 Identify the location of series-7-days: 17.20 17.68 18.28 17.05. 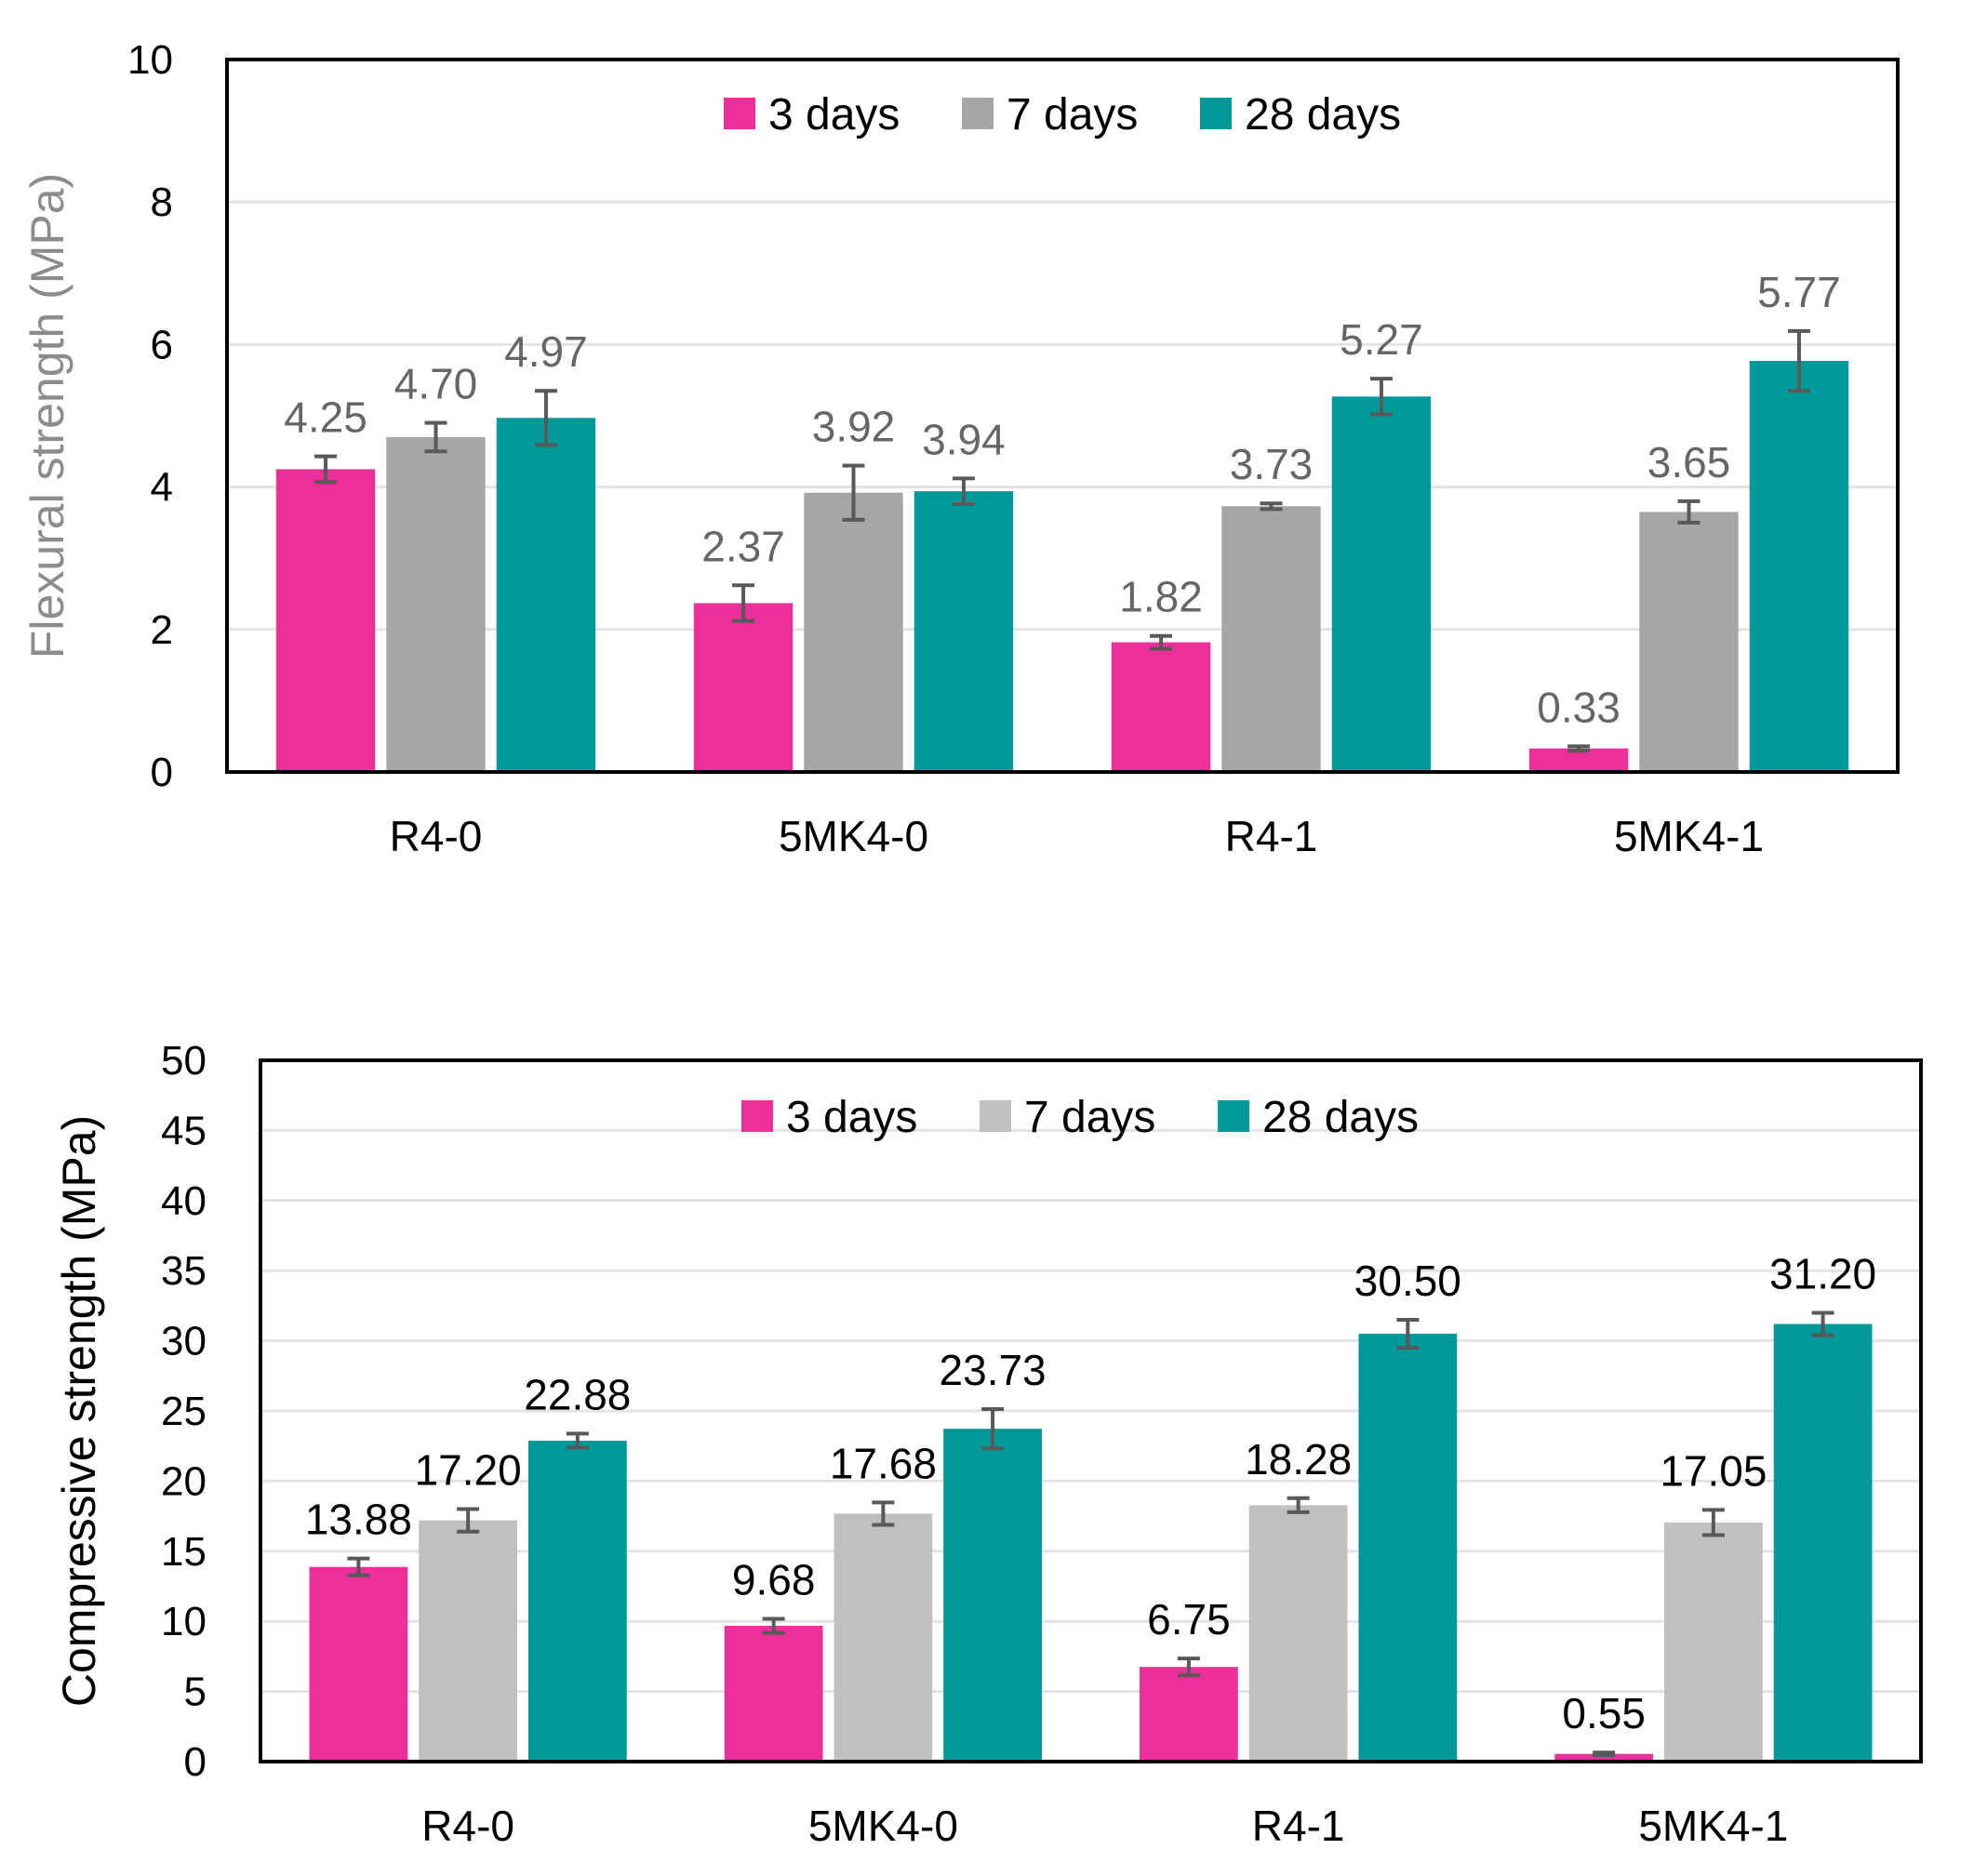
(1091, 1599).